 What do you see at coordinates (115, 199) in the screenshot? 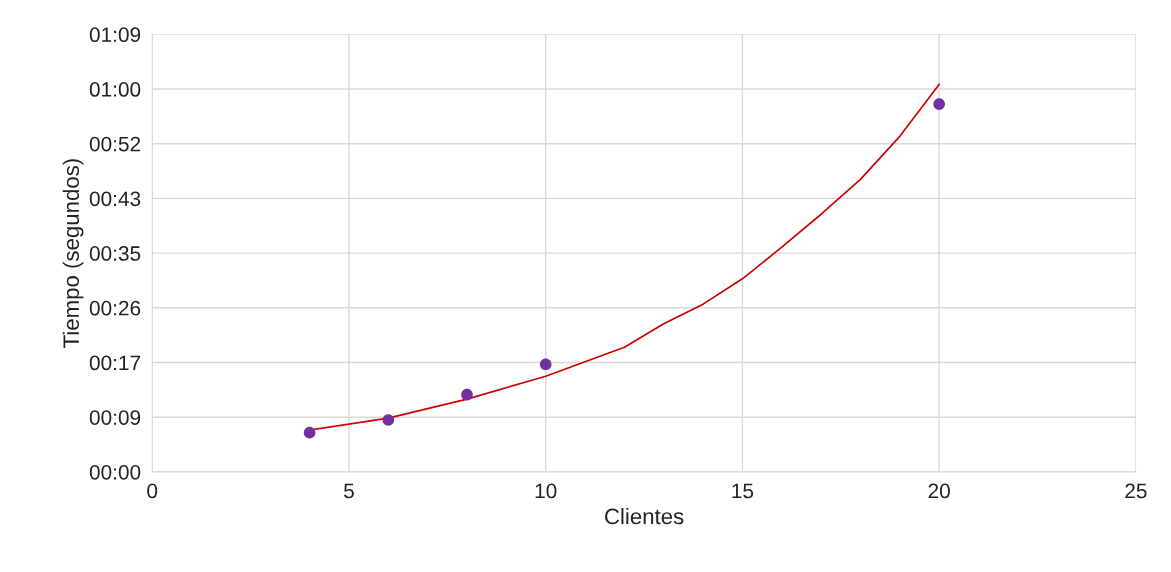
I see `y-tick-label: 00:43` at bounding box center [115, 199].